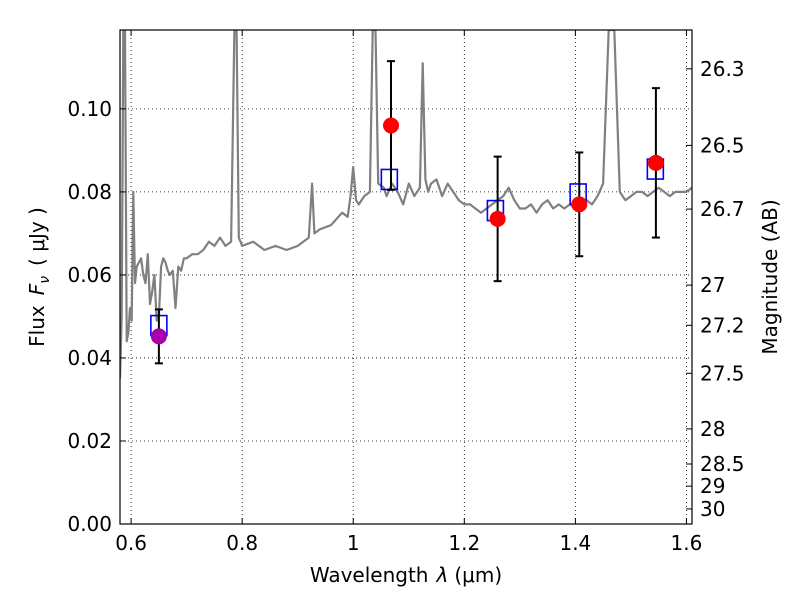 Image resolution: width=800 pixels, height=600 pixels. I want to click on magnitude-tick-label: 30, so click(712, 509).